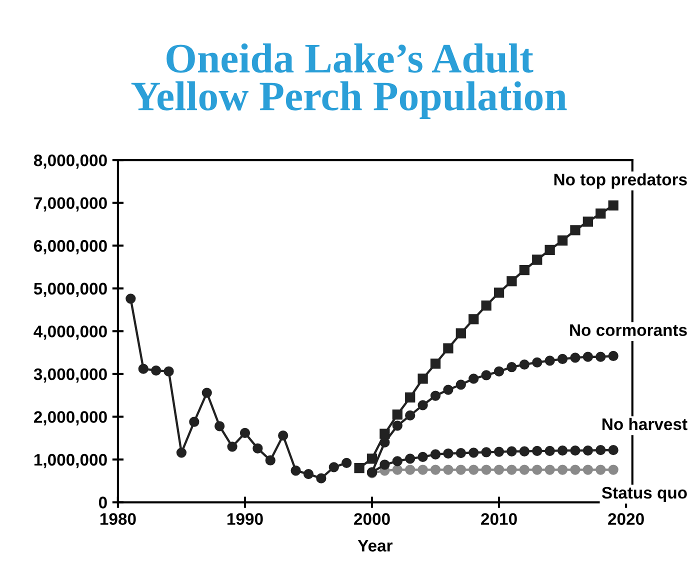 The width and height of the screenshot is (698, 580). I want to click on y-tick-label: 0, so click(102, 502).